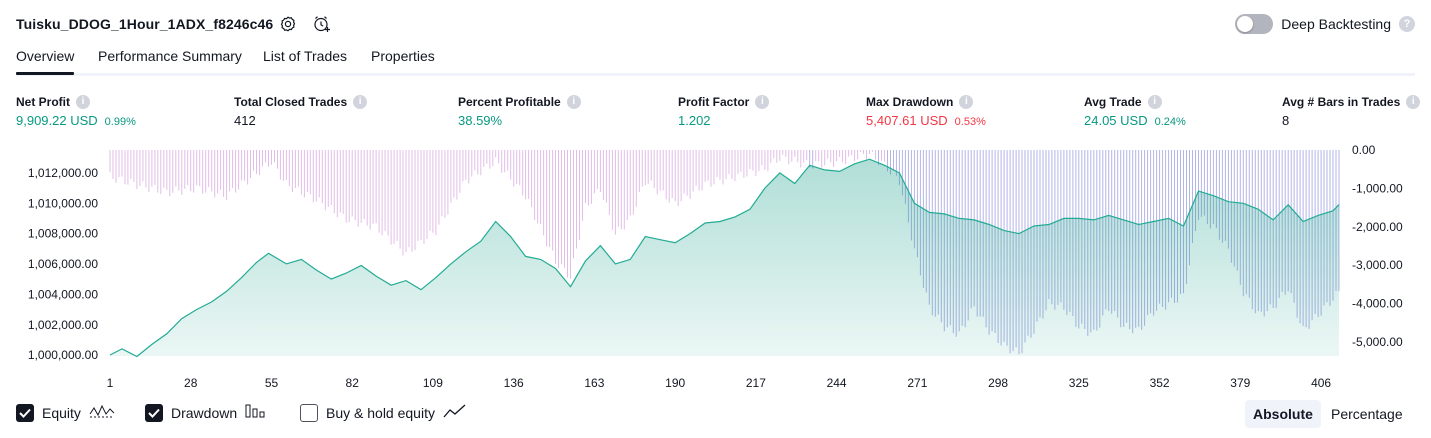 The height and width of the screenshot is (438, 1431). I want to click on metric-label: Percent Profitable, so click(509, 101).